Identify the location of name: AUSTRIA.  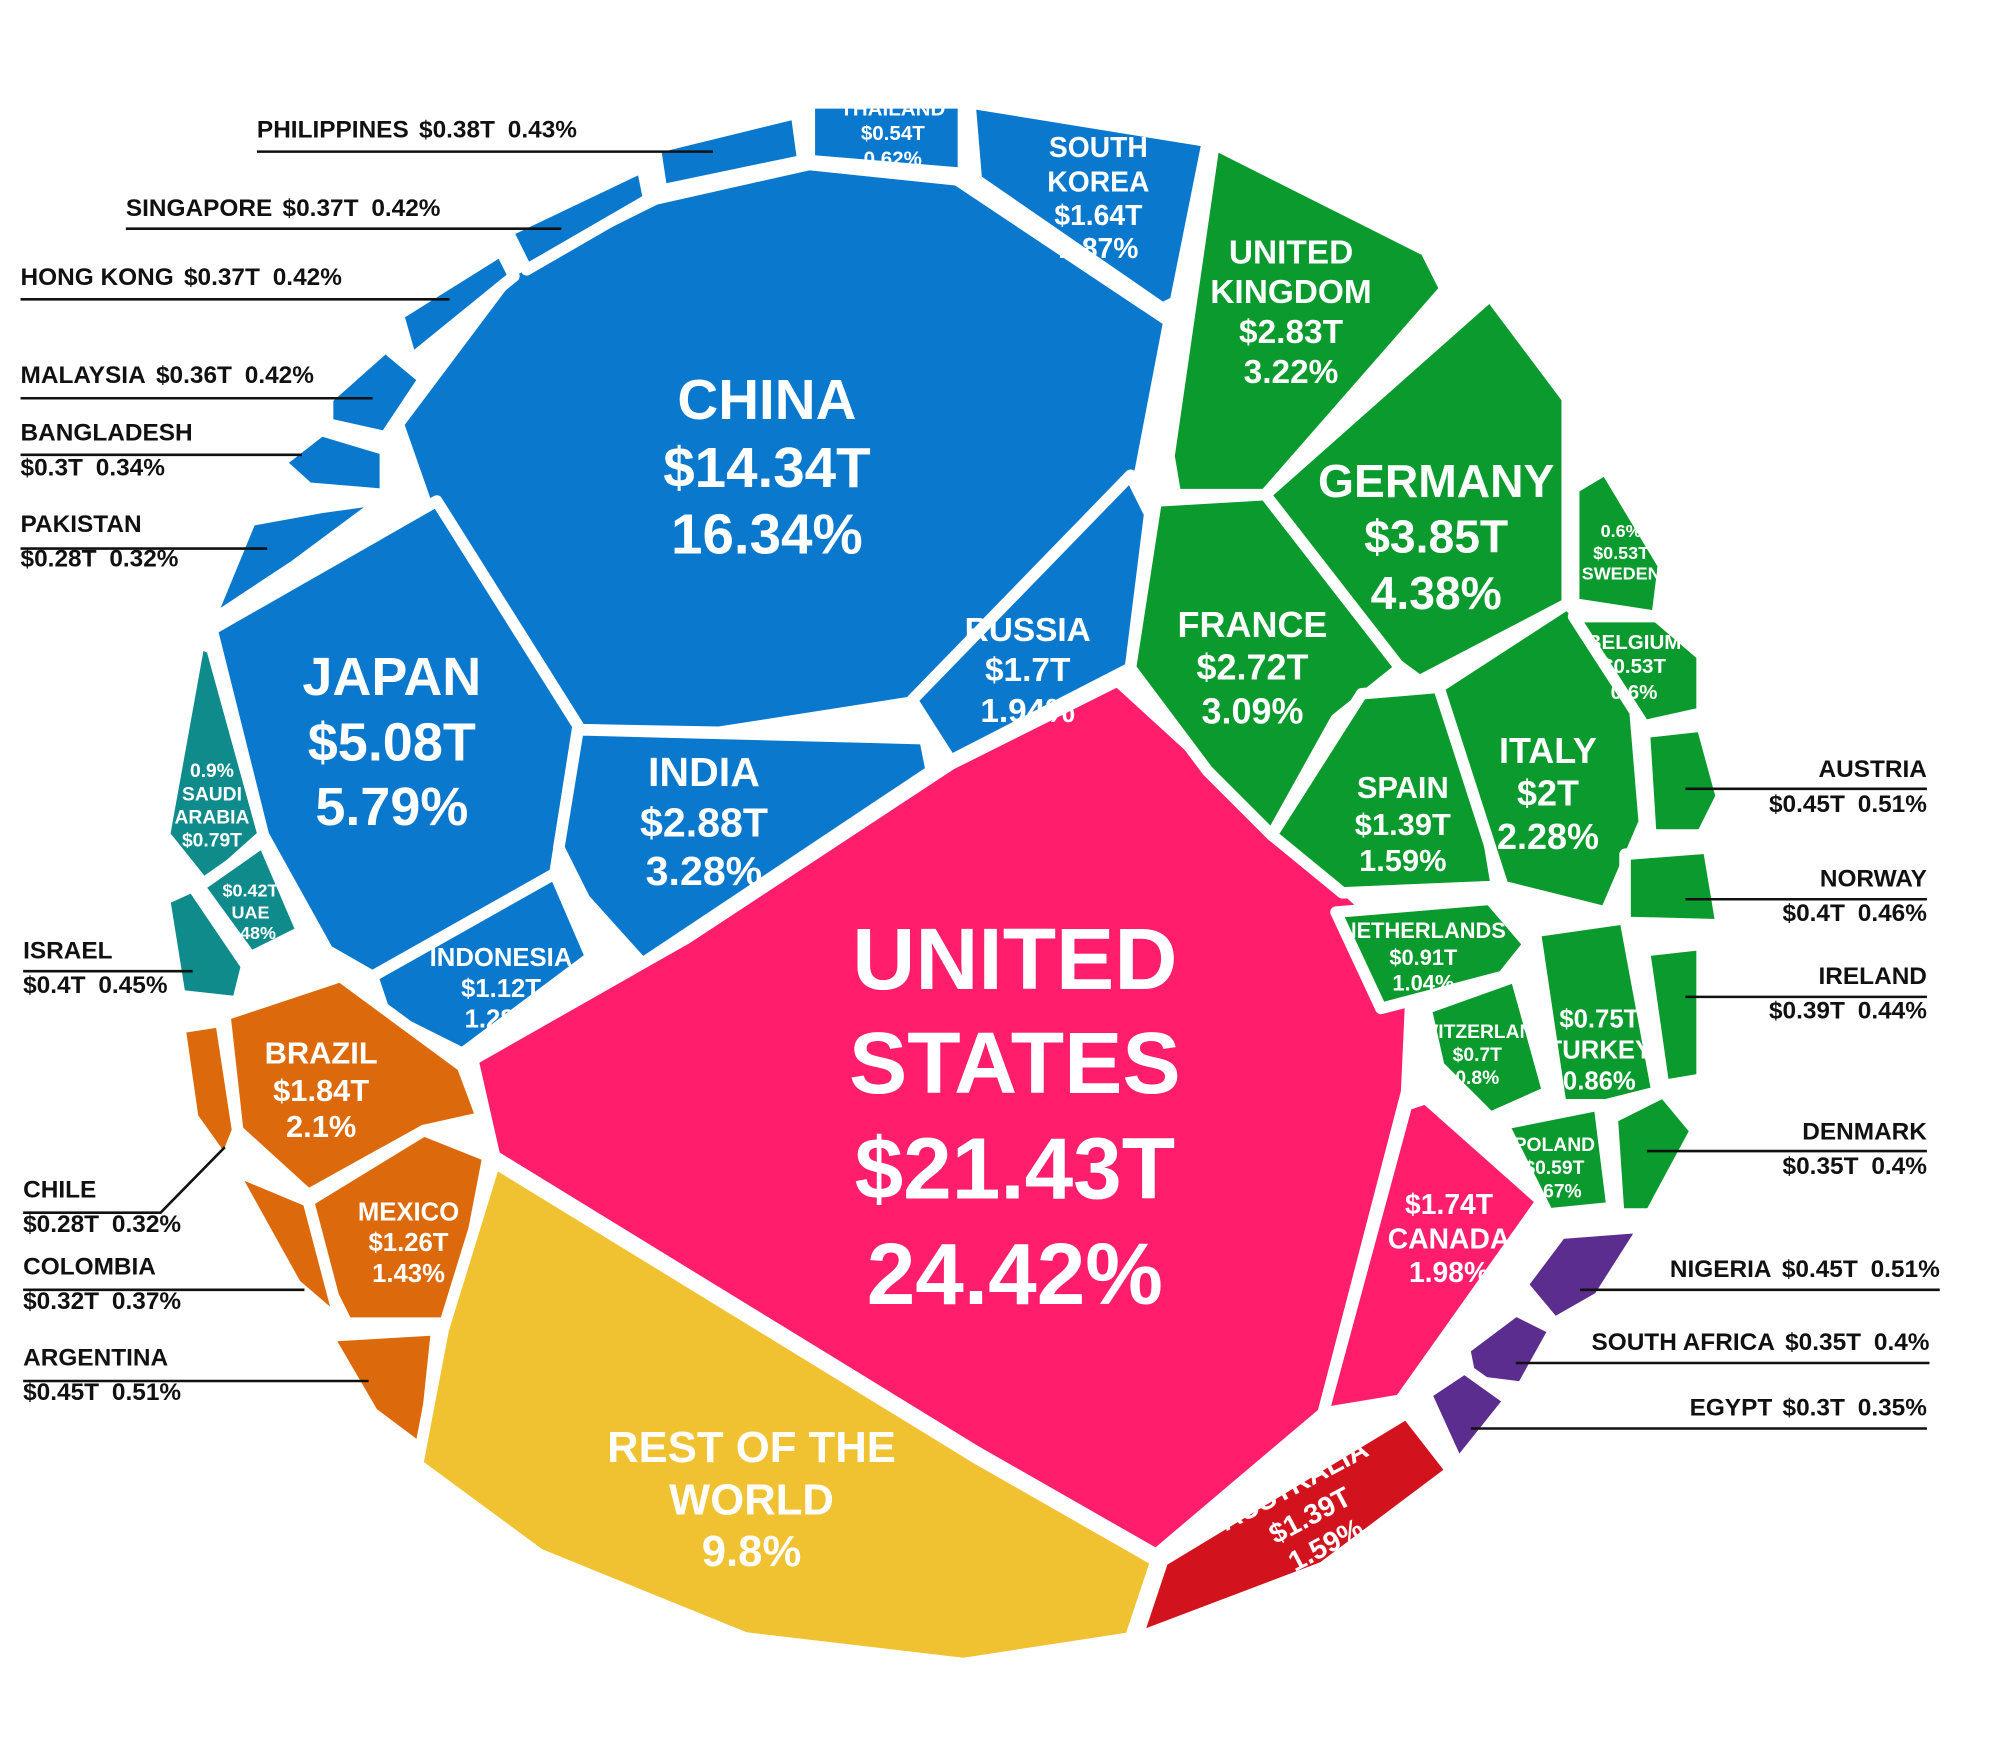
(1873, 769).